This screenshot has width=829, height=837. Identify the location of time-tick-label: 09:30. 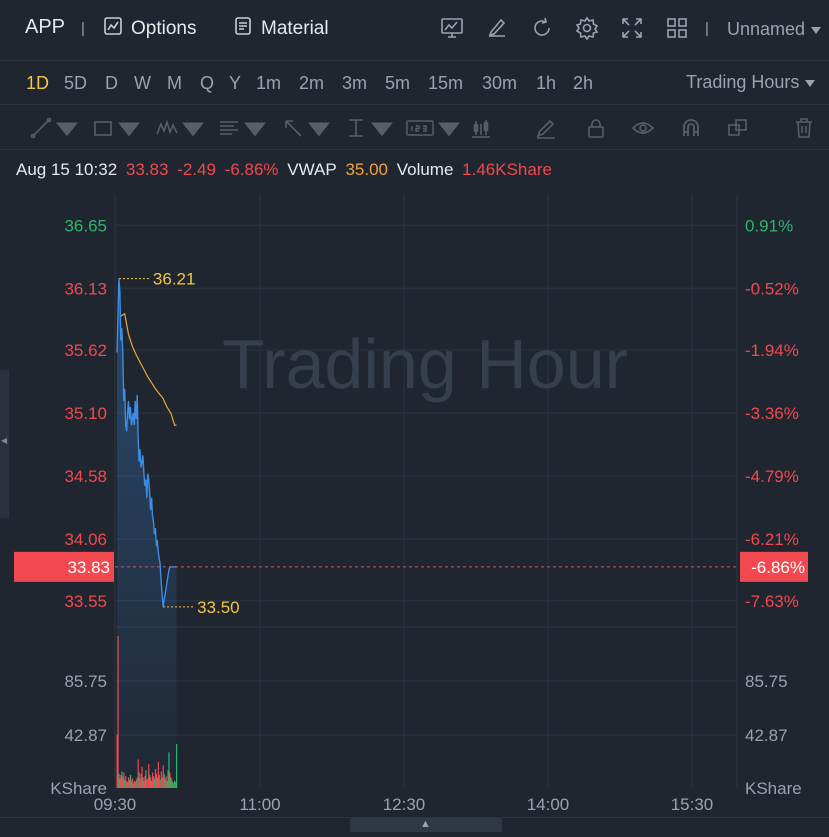
(115, 804).